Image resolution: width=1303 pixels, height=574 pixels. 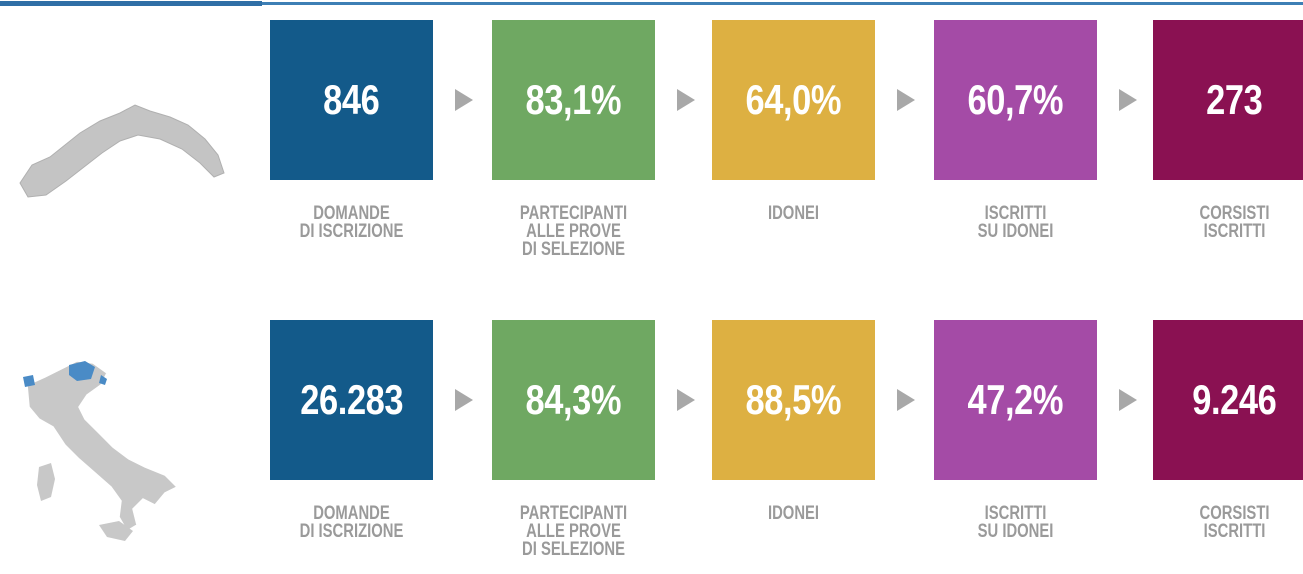 I want to click on step-box: 9.246, so click(x=1228, y=400).